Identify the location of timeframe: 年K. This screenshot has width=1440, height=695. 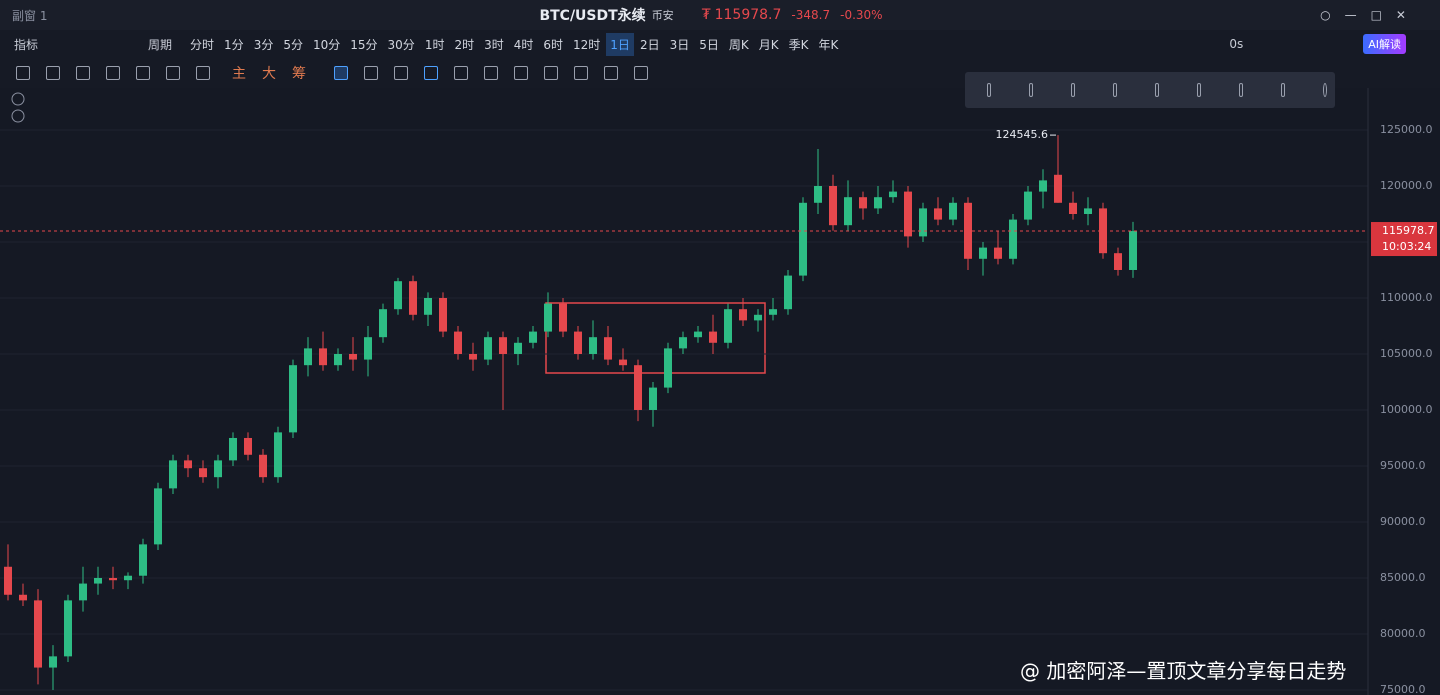
(828, 44).